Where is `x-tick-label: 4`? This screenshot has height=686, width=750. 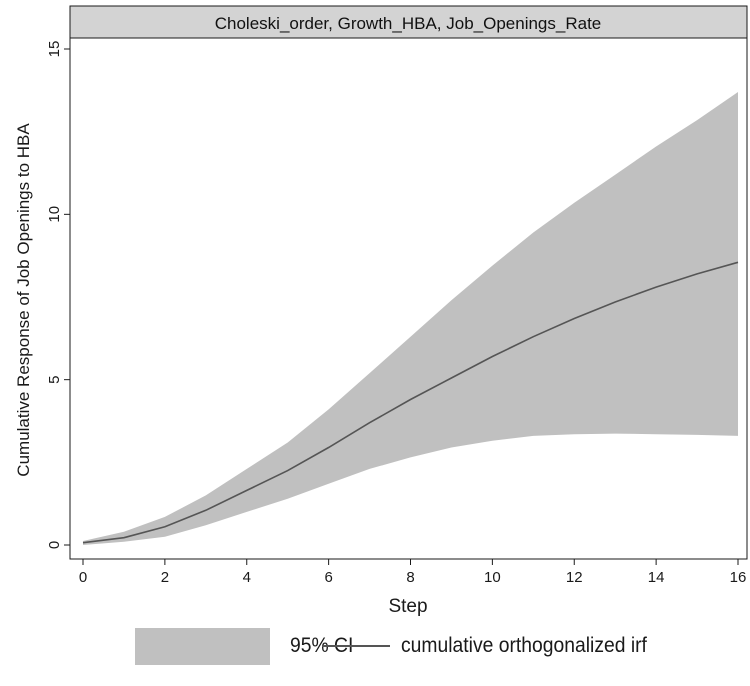 x-tick-label: 4 is located at coordinates (247, 577).